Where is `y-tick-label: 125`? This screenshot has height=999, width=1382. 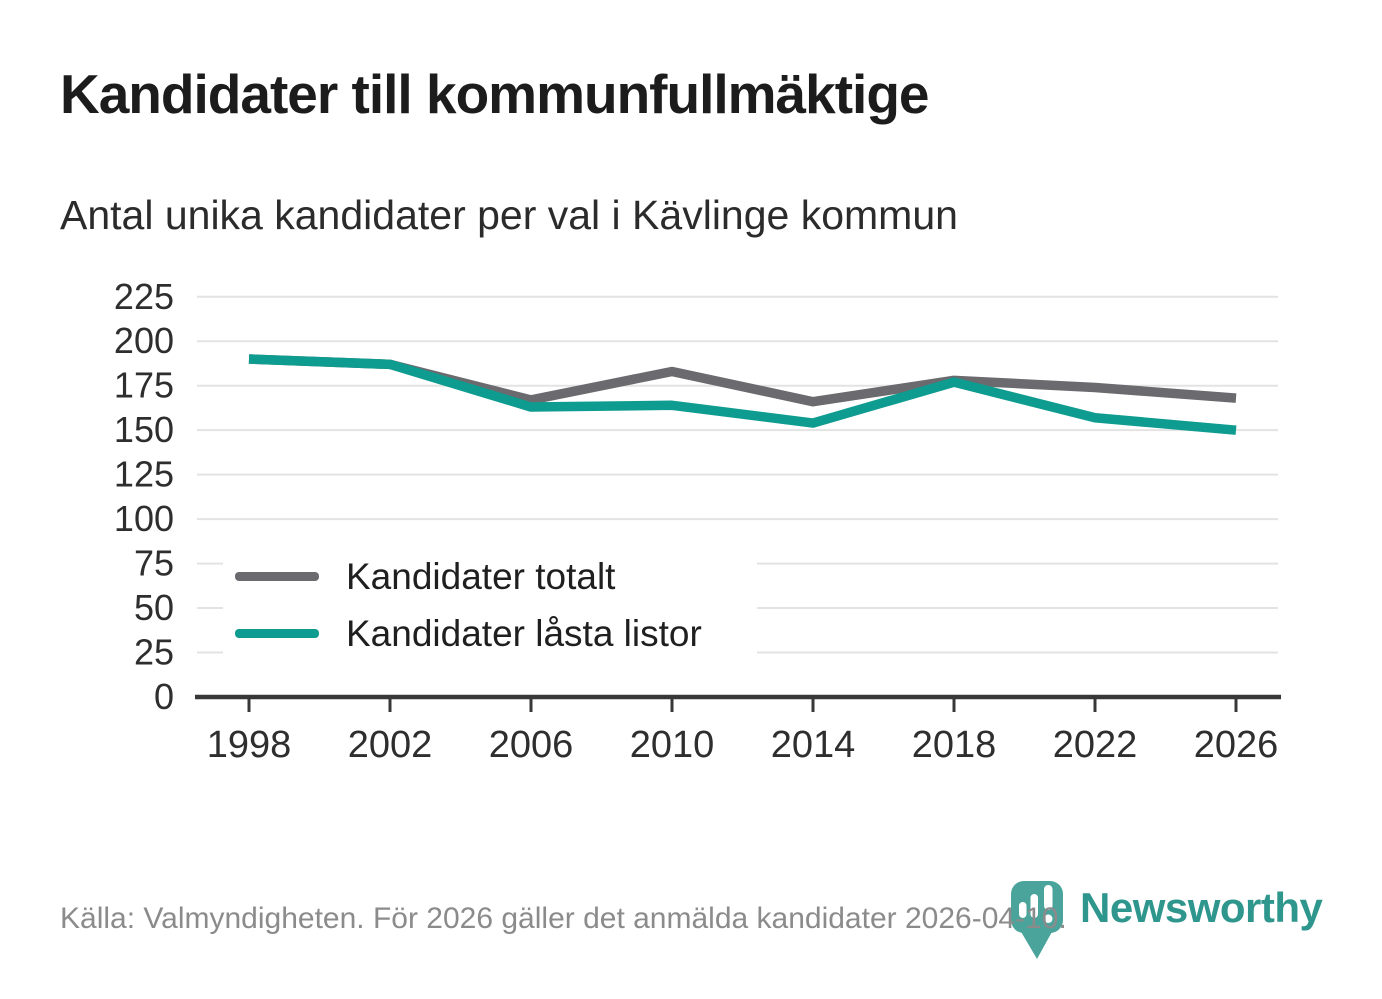 y-tick-label: 125 is located at coordinates (144, 474).